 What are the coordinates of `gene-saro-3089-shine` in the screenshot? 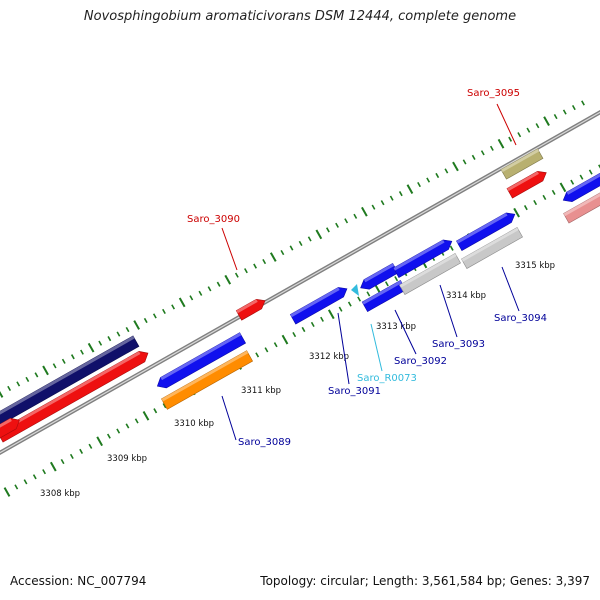 It's located at (205, 376).